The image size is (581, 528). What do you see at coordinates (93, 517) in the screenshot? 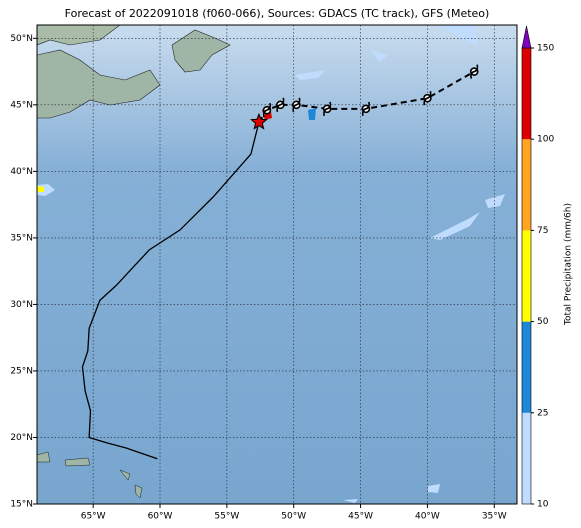
I see `x-tick-label: 65°W` at bounding box center [93, 517].